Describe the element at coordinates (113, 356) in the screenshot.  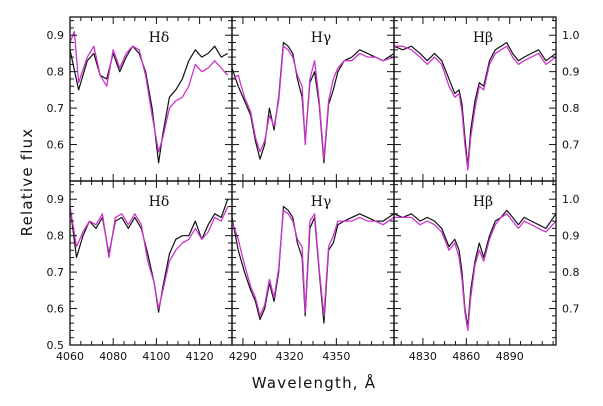
I see `x-tick-label: 4080` at that location.